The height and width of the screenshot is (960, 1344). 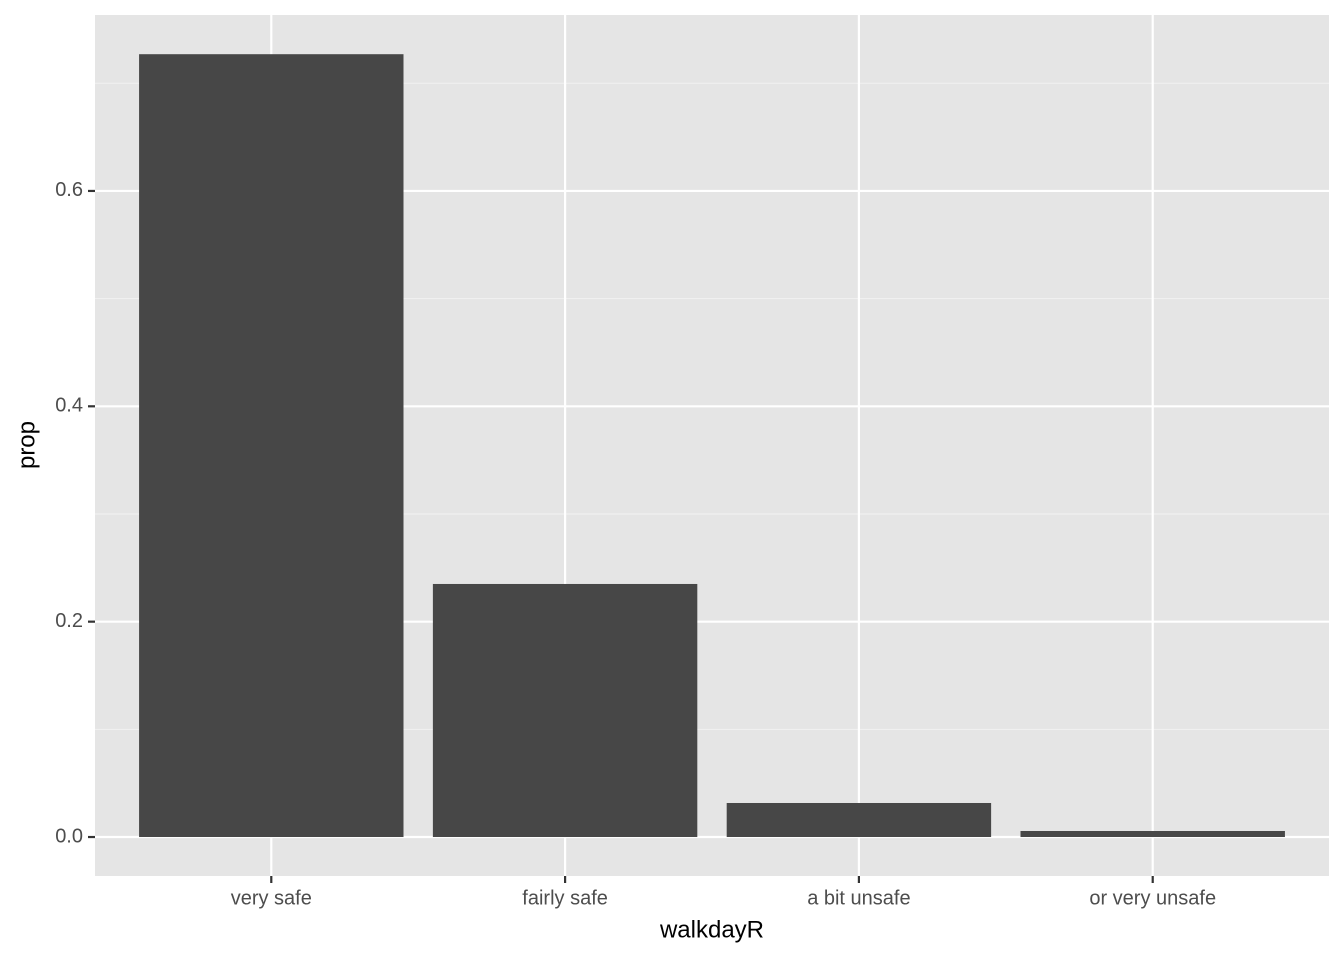 I want to click on y-tick-label: 0.2, so click(x=69, y=621).